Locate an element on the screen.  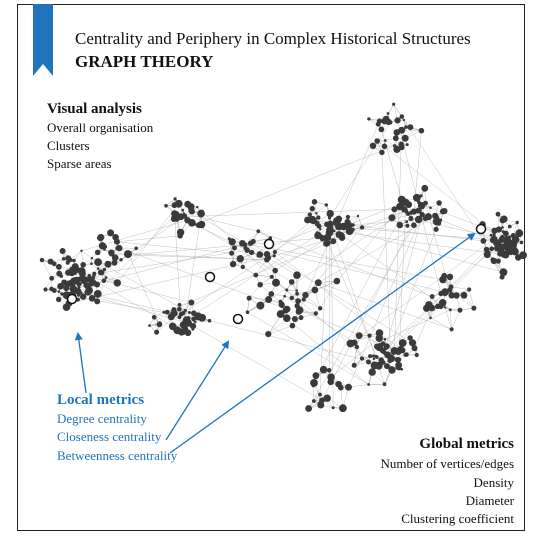
highlight-node is located at coordinates (72, 299).